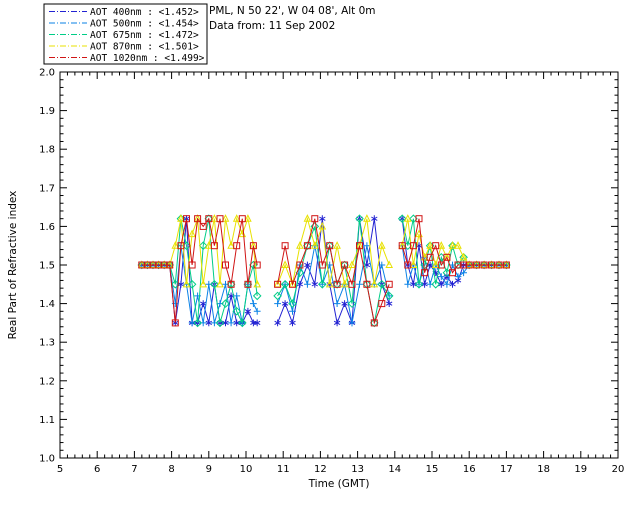 This screenshot has height=512, width=640. I want to click on legend-label-1020nm: AOT 1020nm : <1.499>, so click(147, 58).